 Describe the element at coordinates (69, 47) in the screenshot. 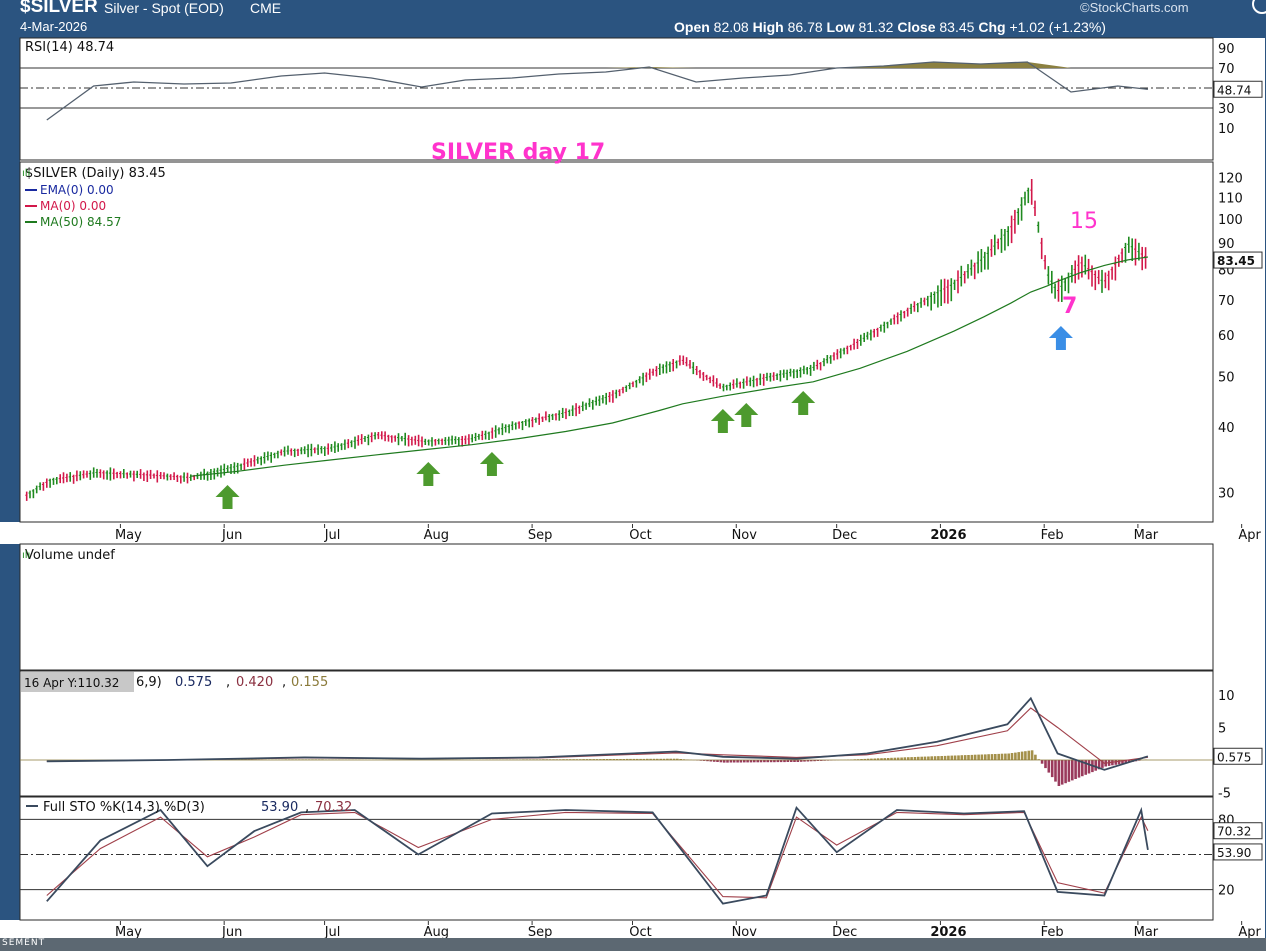

I see `rsi-legend: RSI(14) 48.74` at that location.